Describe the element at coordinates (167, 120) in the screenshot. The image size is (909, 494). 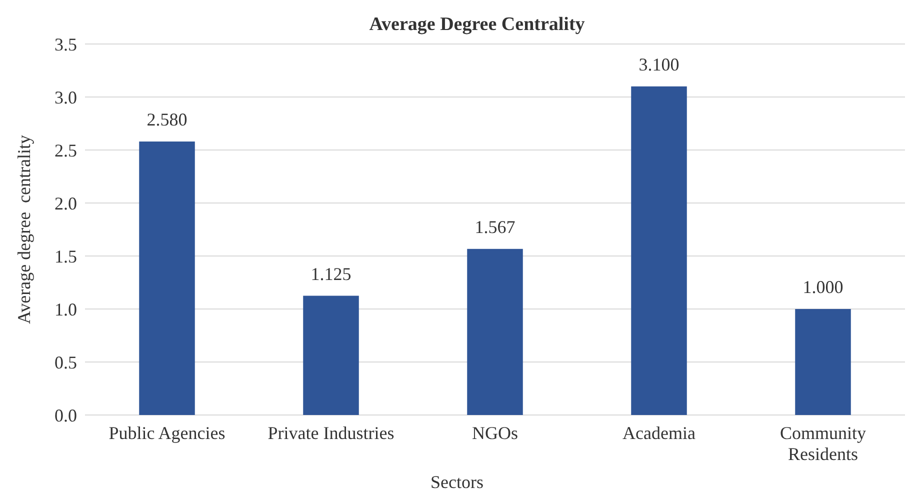
I see `data-label: 2.580` at that location.